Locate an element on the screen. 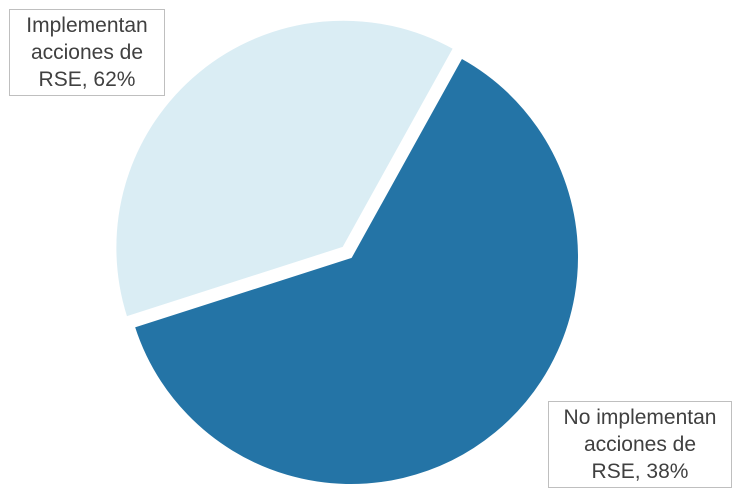  slice-label-implementan-line-1: Implementan is located at coordinates (87, 25).